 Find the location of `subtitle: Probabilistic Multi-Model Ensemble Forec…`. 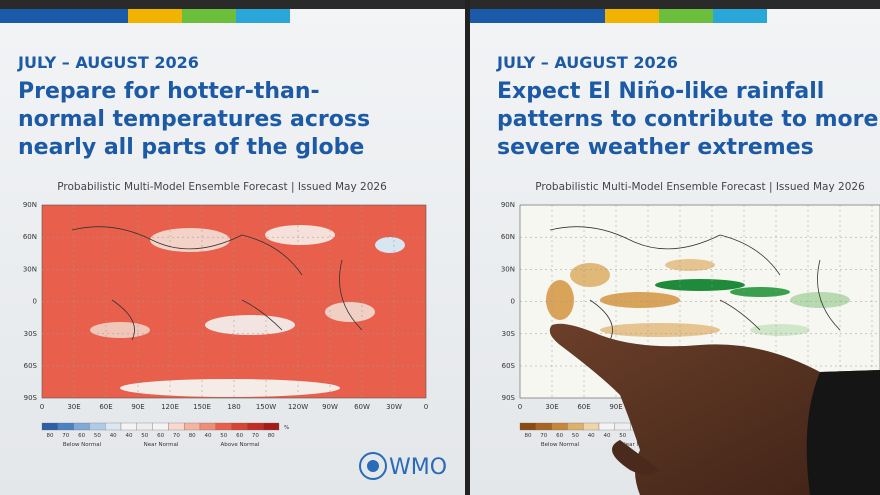

subtitle: Probabilistic Multi-Model Ensemble Forec… is located at coordinates (222, 187).